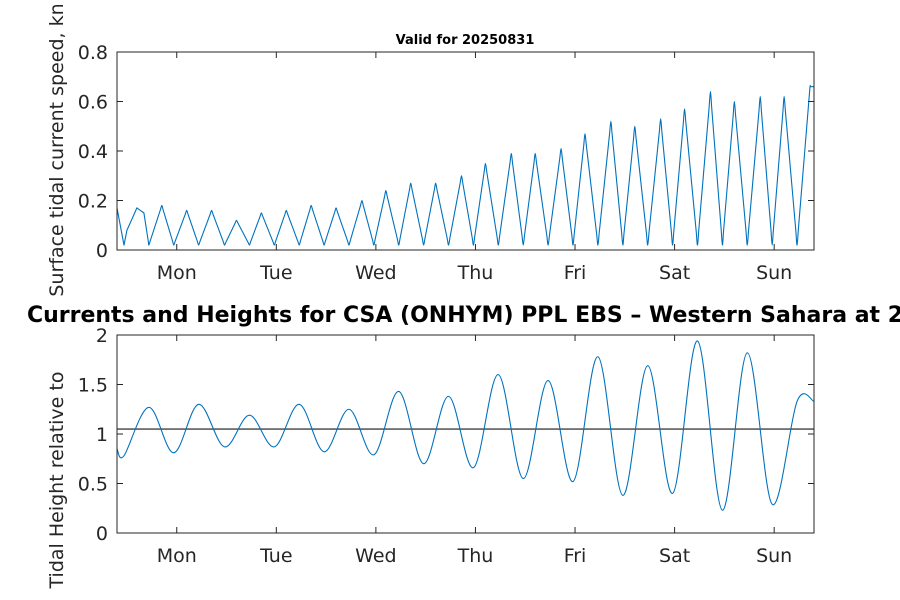  What do you see at coordinates (275, 273) in the screenshot?
I see `current-speed-x-tick-label: Tue` at bounding box center [275, 273].